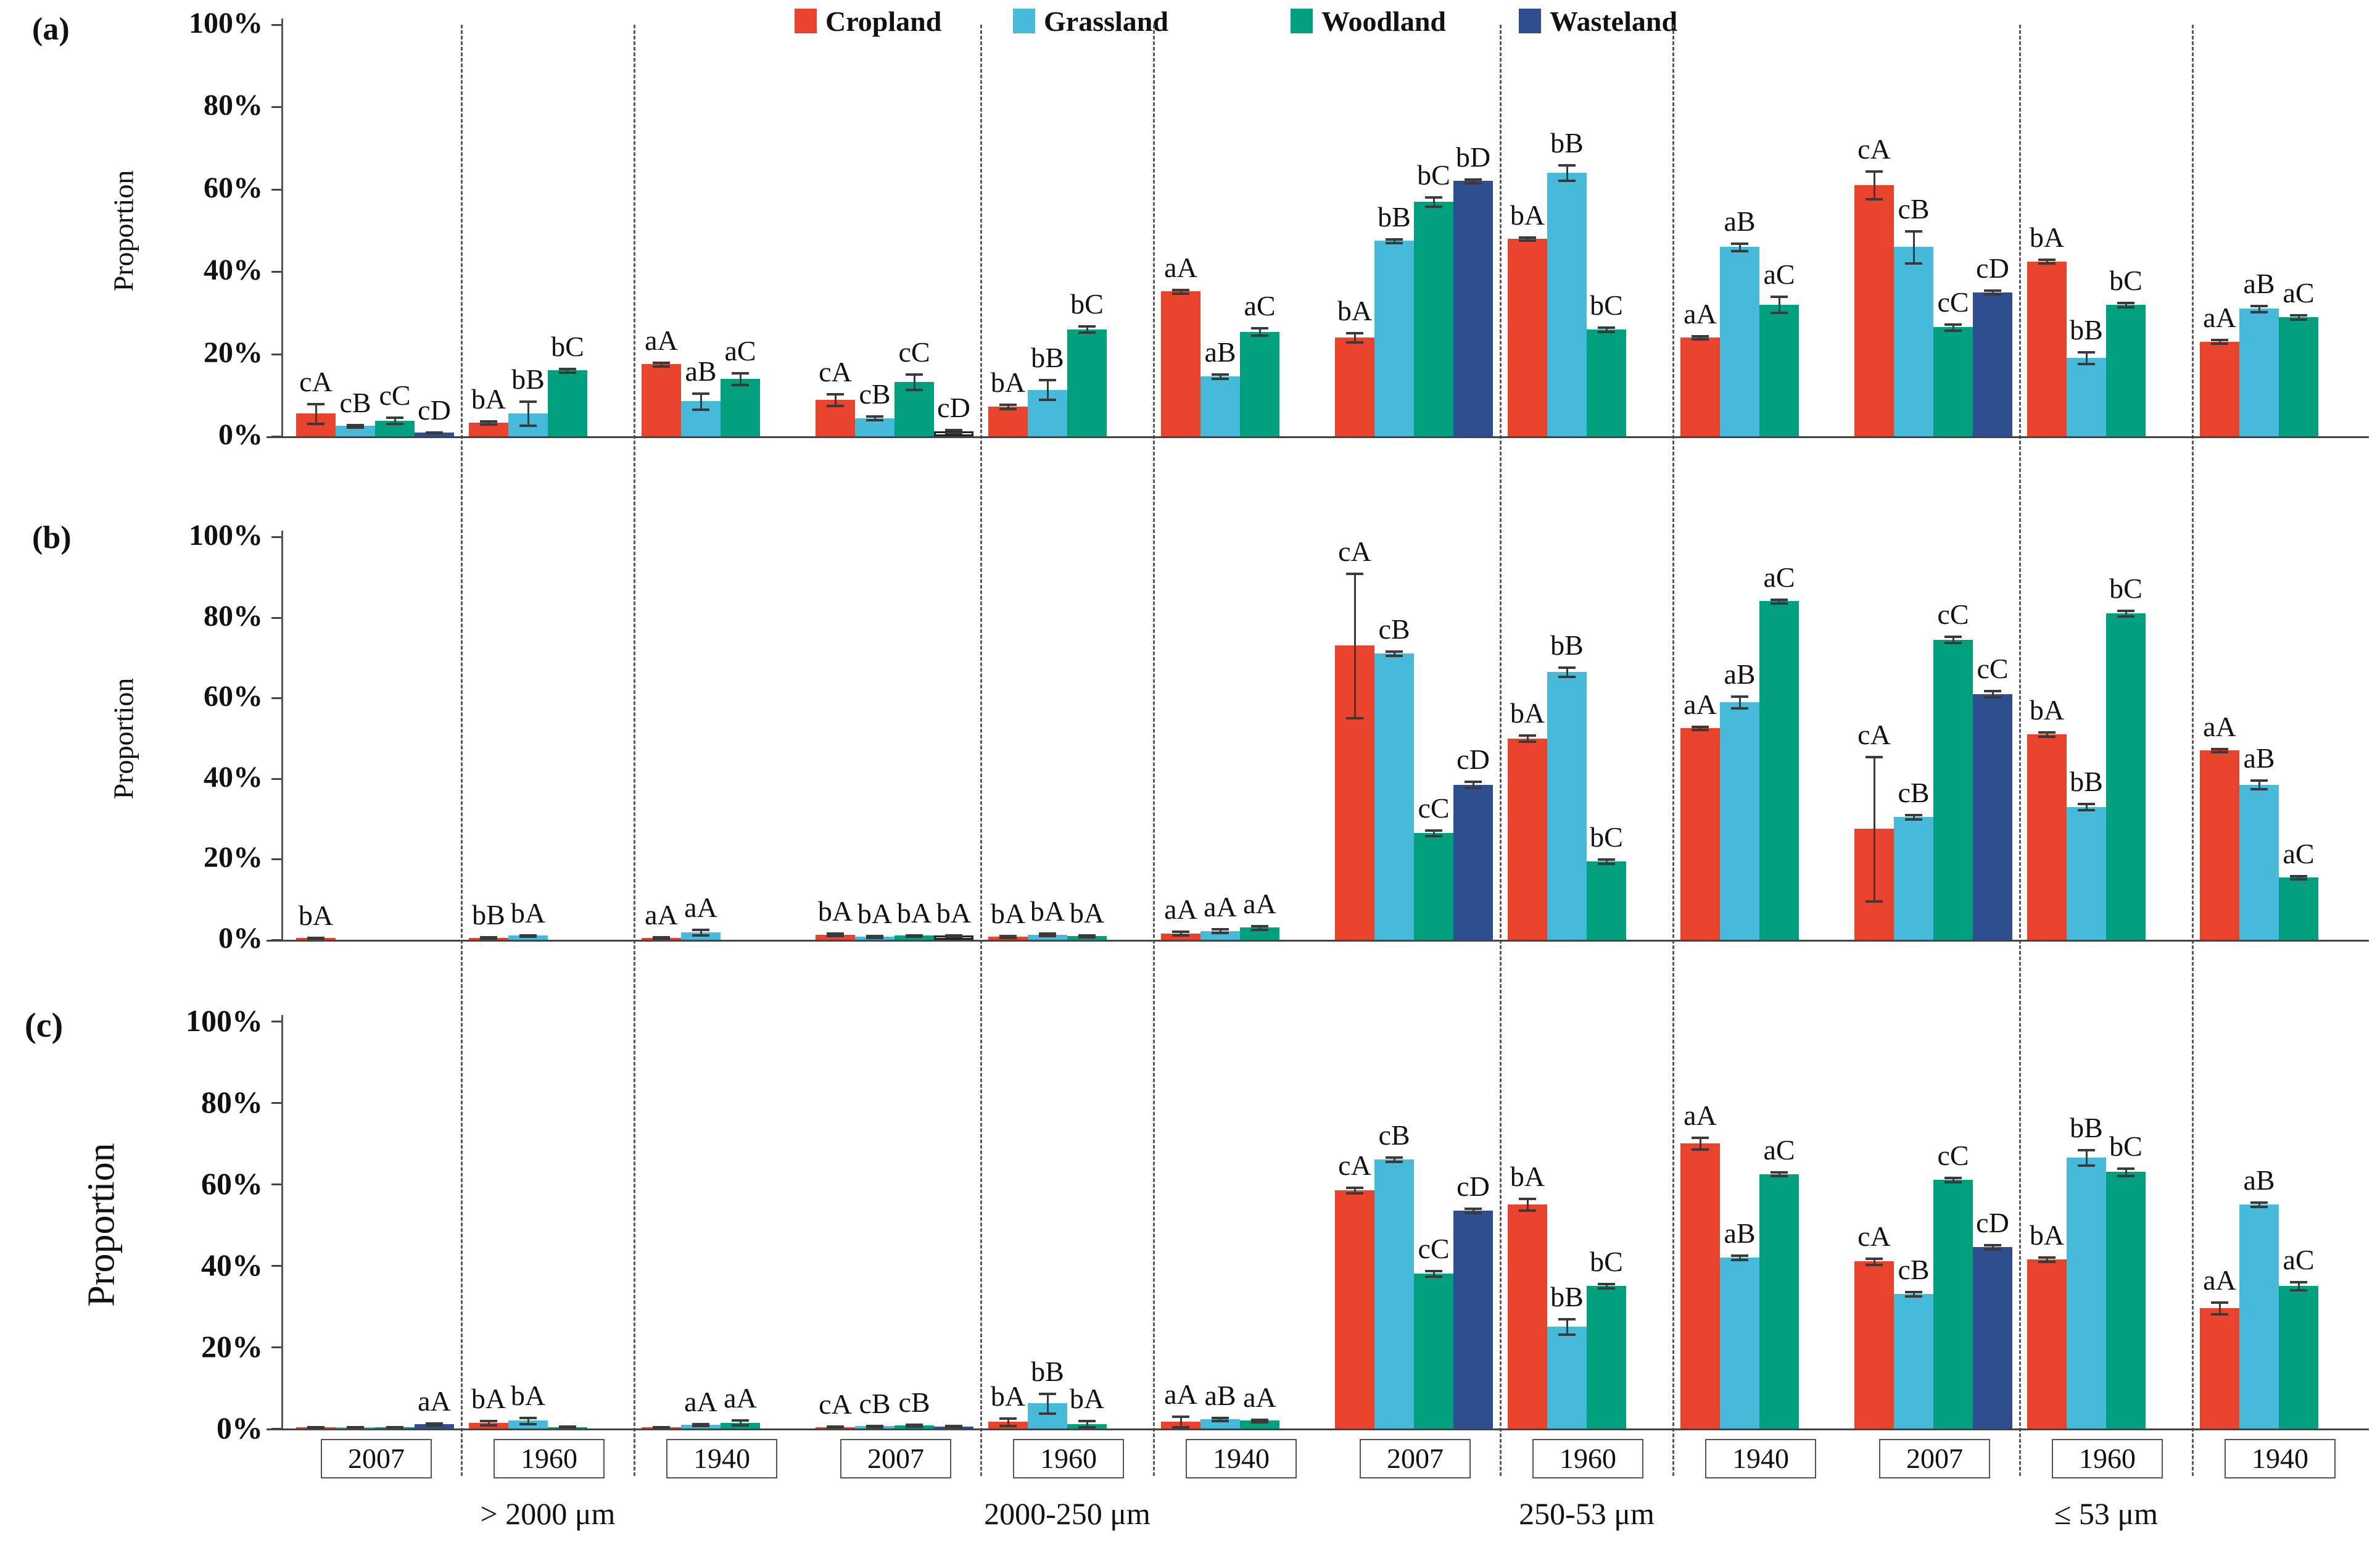 The width and height of the screenshot is (2380, 1542). What do you see at coordinates (1587, 1458) in the screenshot?
I see `year-label-1960: 1960` at bounding box center [1587, 1458].